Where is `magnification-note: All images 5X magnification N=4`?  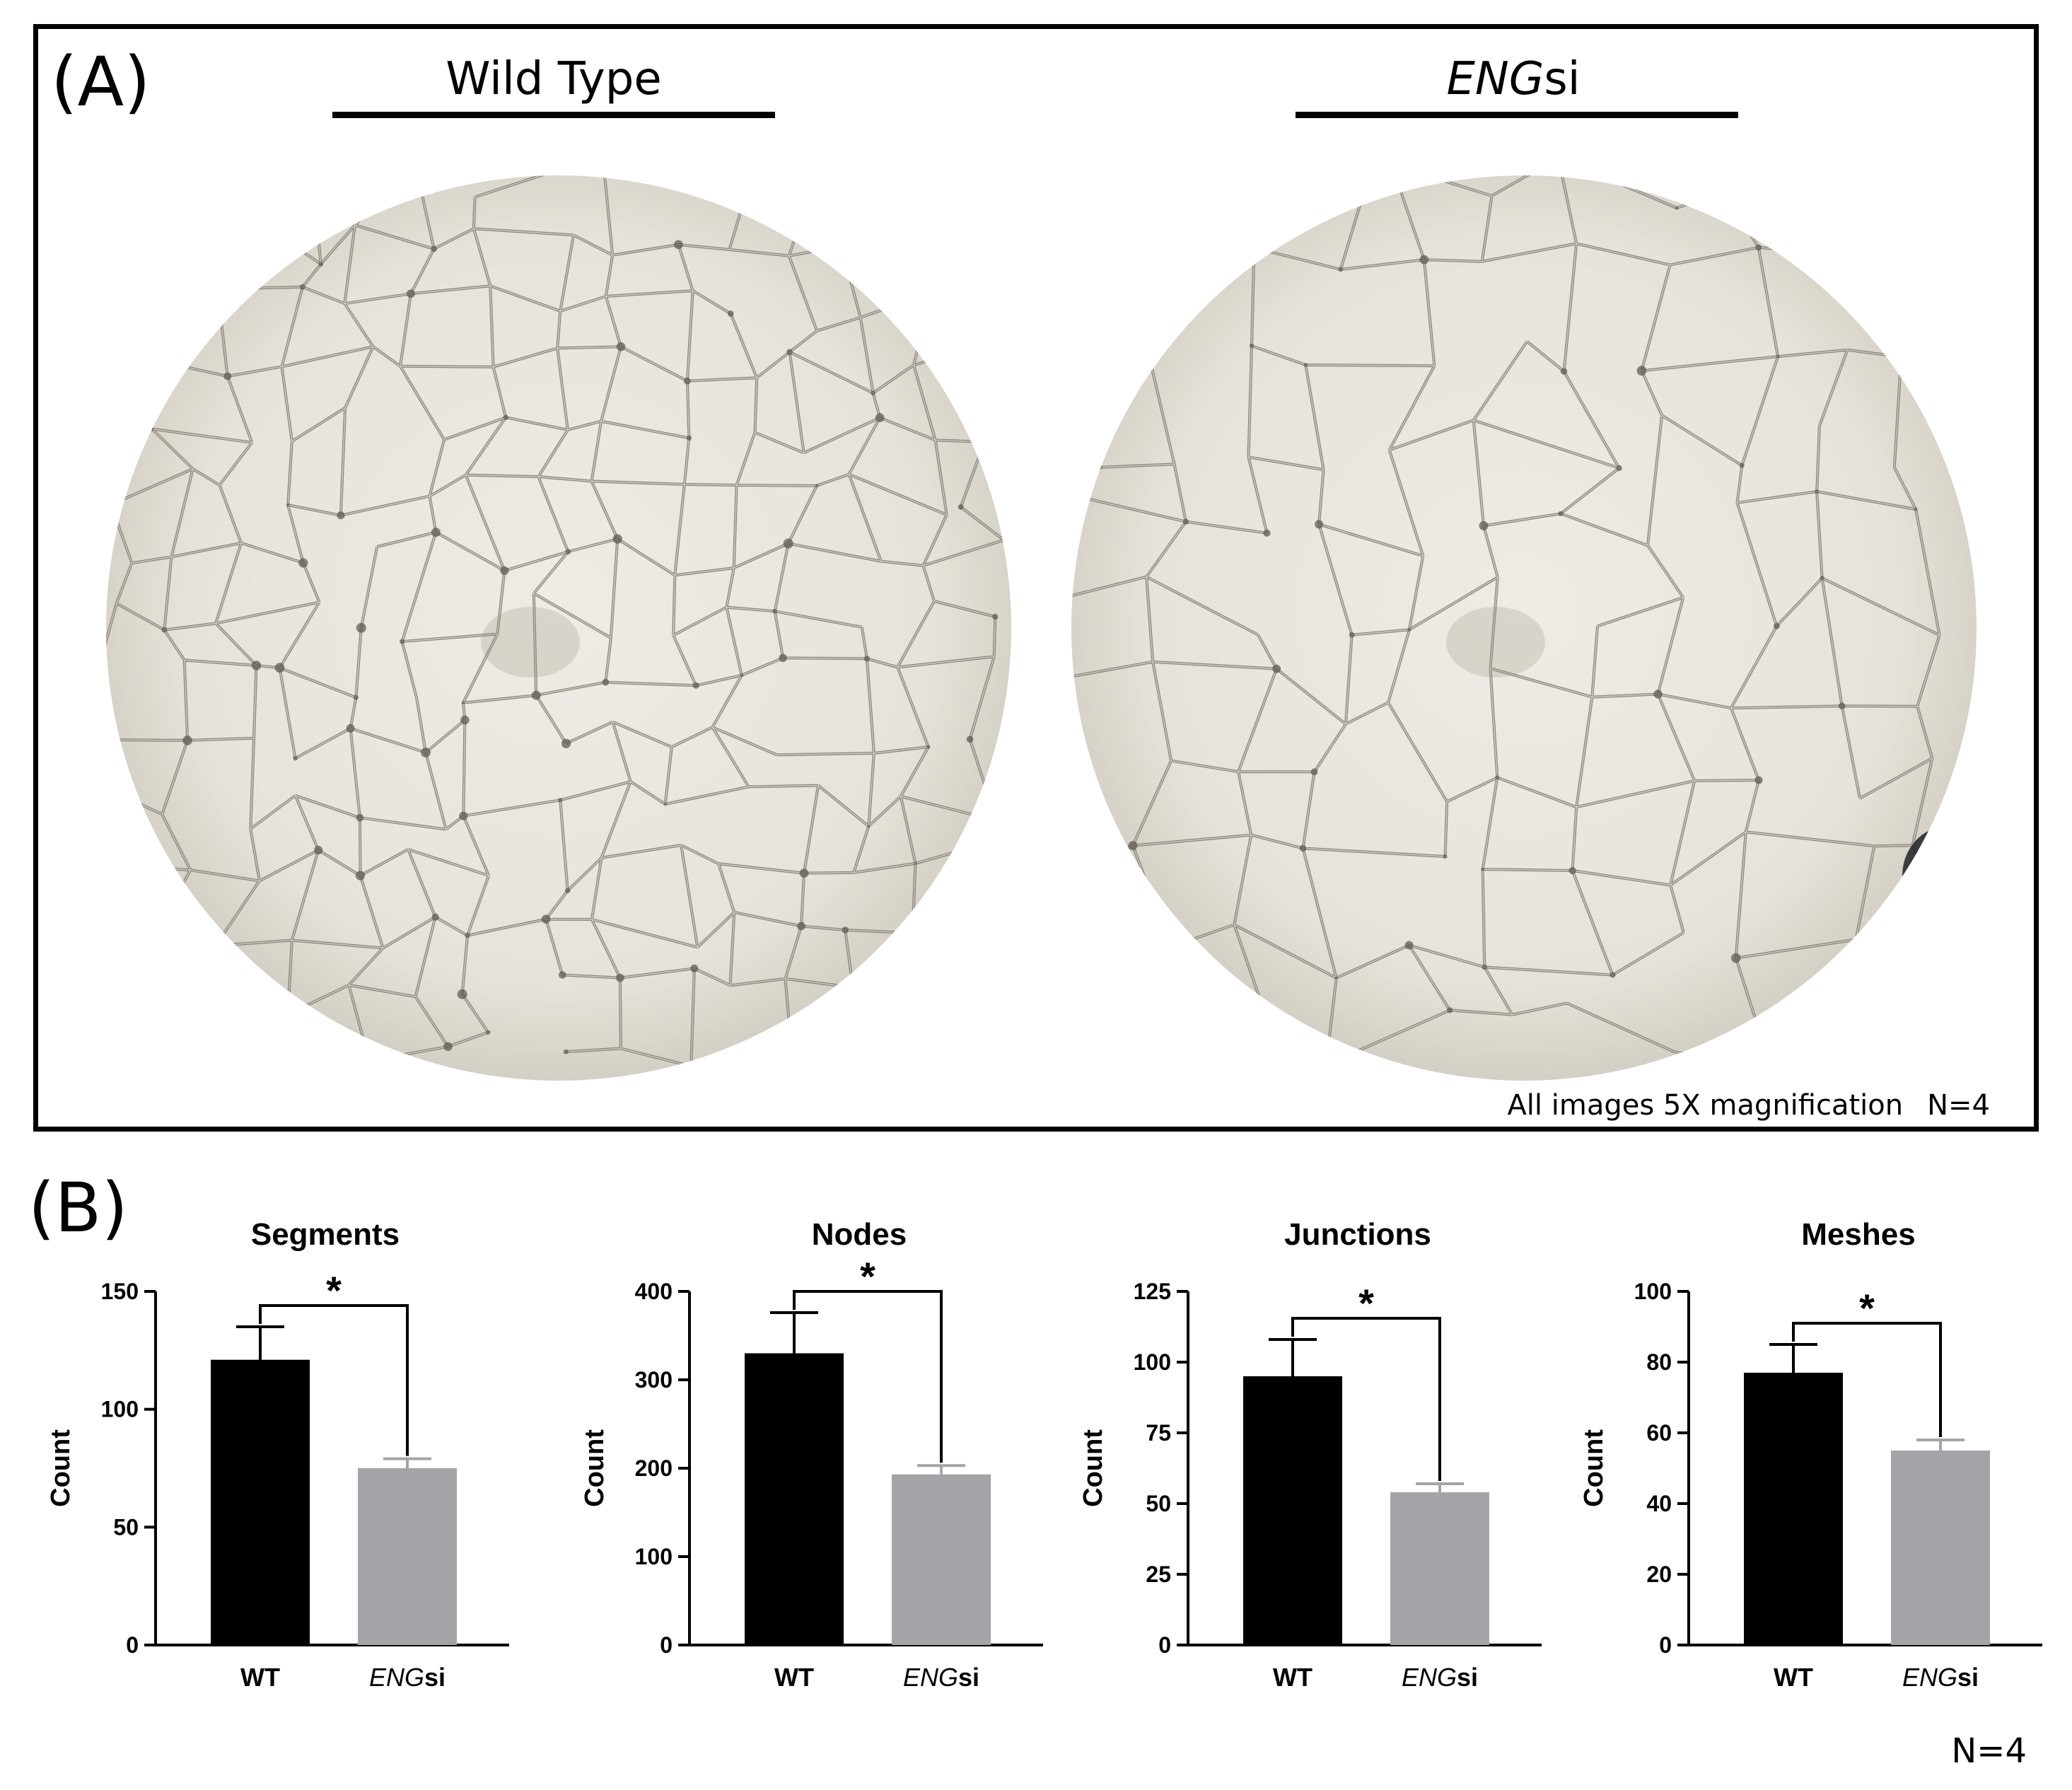
magnification-note: All images 5X magnification N=4 is located at coordinates (1748, 1105).